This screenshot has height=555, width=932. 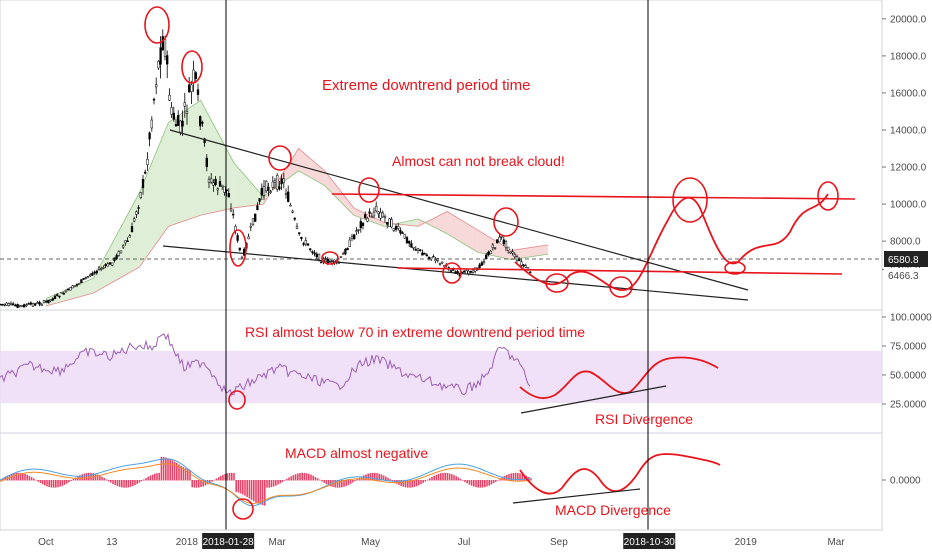 What do you see at coordinates (593, 399) in the screenshot?
I see `rsi-divergence-line` at bounding box center [593, 399].